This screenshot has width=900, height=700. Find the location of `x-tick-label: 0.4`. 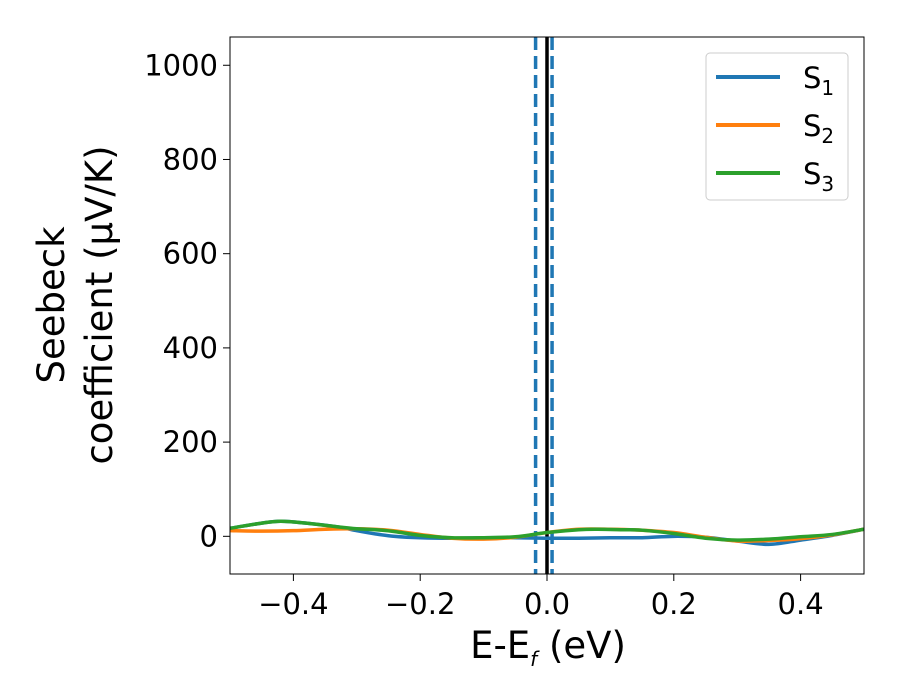

x-tick-label: 0.4 is located at coordinates (801, 604).